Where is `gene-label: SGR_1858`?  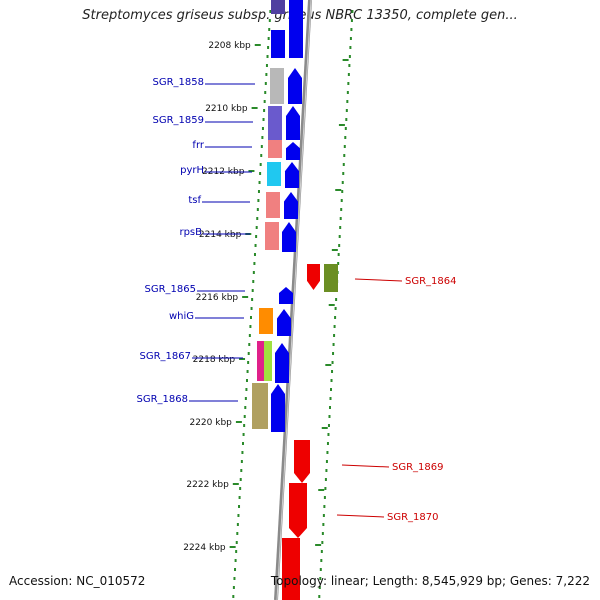 gene-label: SGR_1858 is located at coordinates (179, 82).